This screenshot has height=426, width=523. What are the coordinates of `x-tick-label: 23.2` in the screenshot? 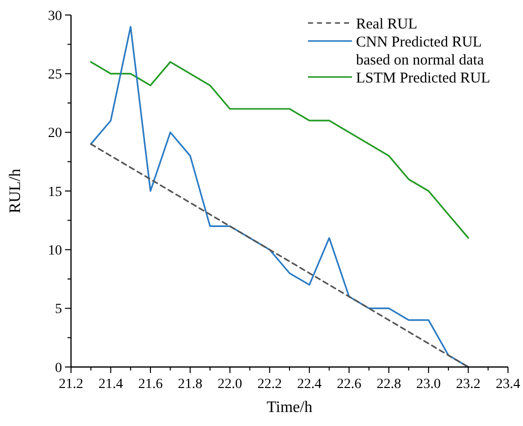 It's located at (468, 384).